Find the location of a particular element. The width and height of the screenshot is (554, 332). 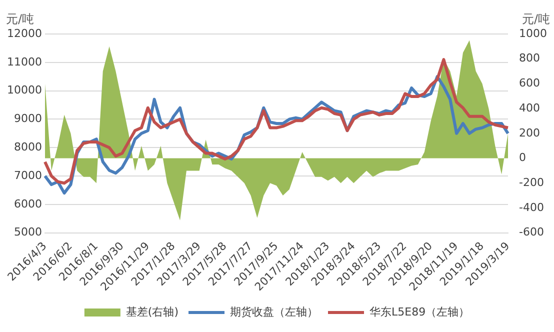

legend-label: 华东L5E89（左轴） is located at coordinates (420, 311).